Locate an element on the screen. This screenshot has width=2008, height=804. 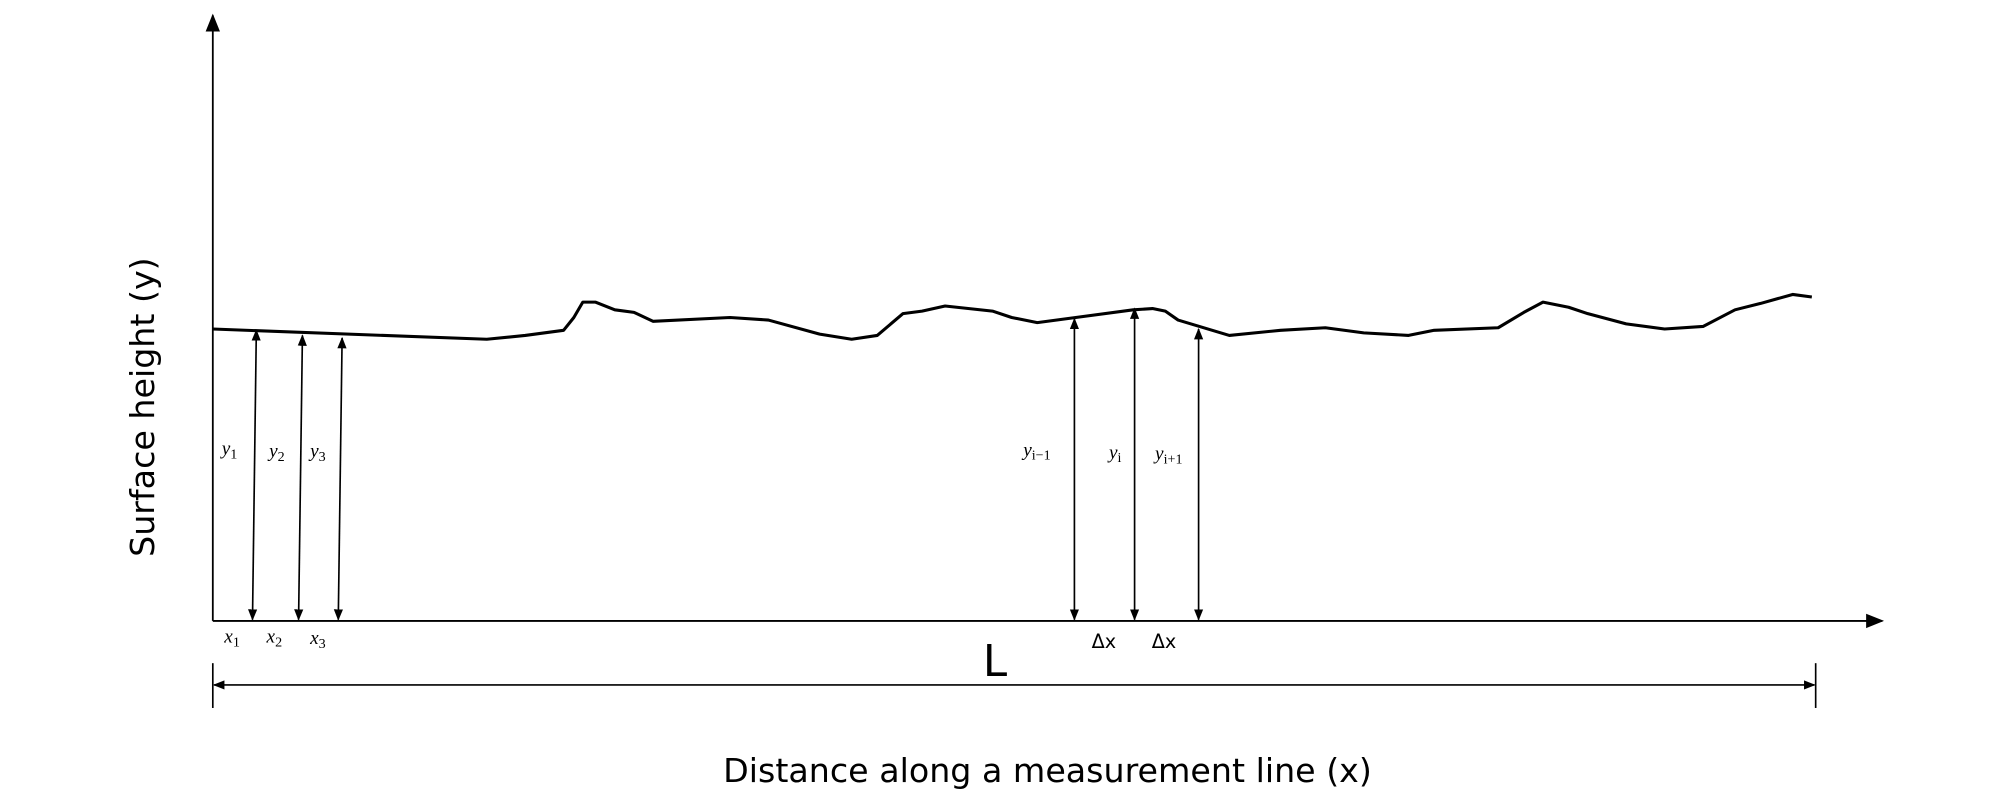
height-label: y1 is located at coordinates (229, 450).